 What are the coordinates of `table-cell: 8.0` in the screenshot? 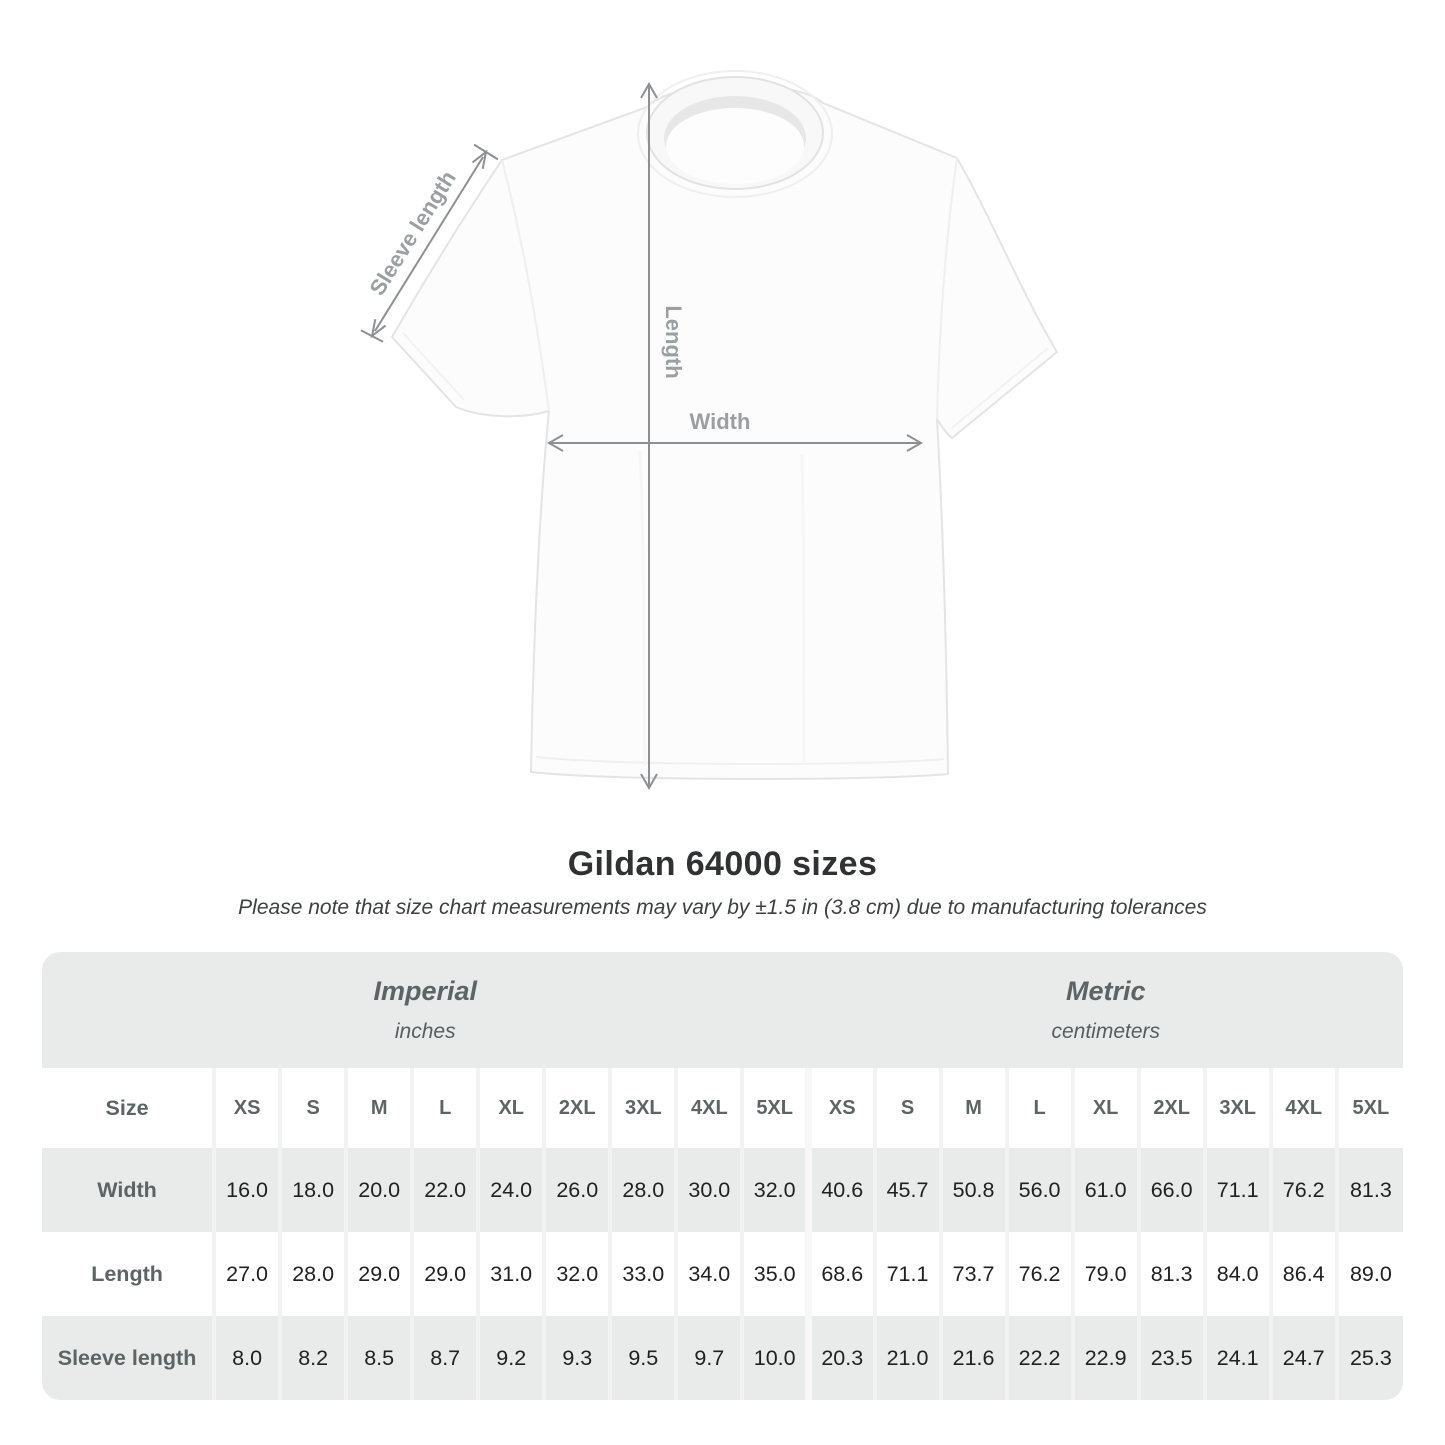 It's located at (246, 1358).